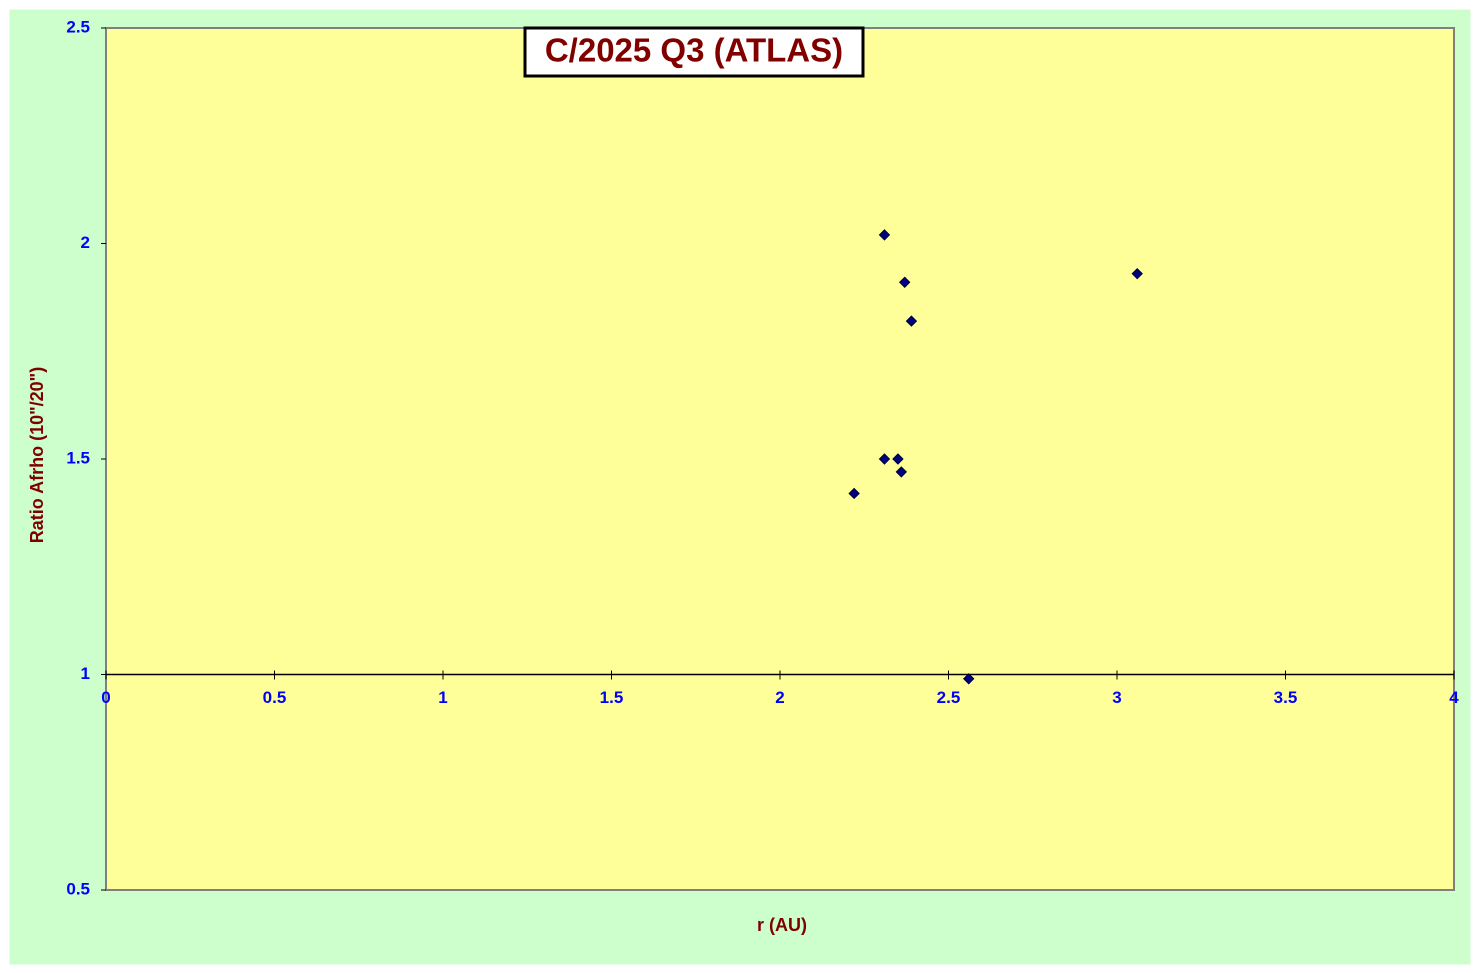 The image size is (1480, 973). I want to click on chart-title: C/2025 Q3 (ATLAS), so click(694, 50).